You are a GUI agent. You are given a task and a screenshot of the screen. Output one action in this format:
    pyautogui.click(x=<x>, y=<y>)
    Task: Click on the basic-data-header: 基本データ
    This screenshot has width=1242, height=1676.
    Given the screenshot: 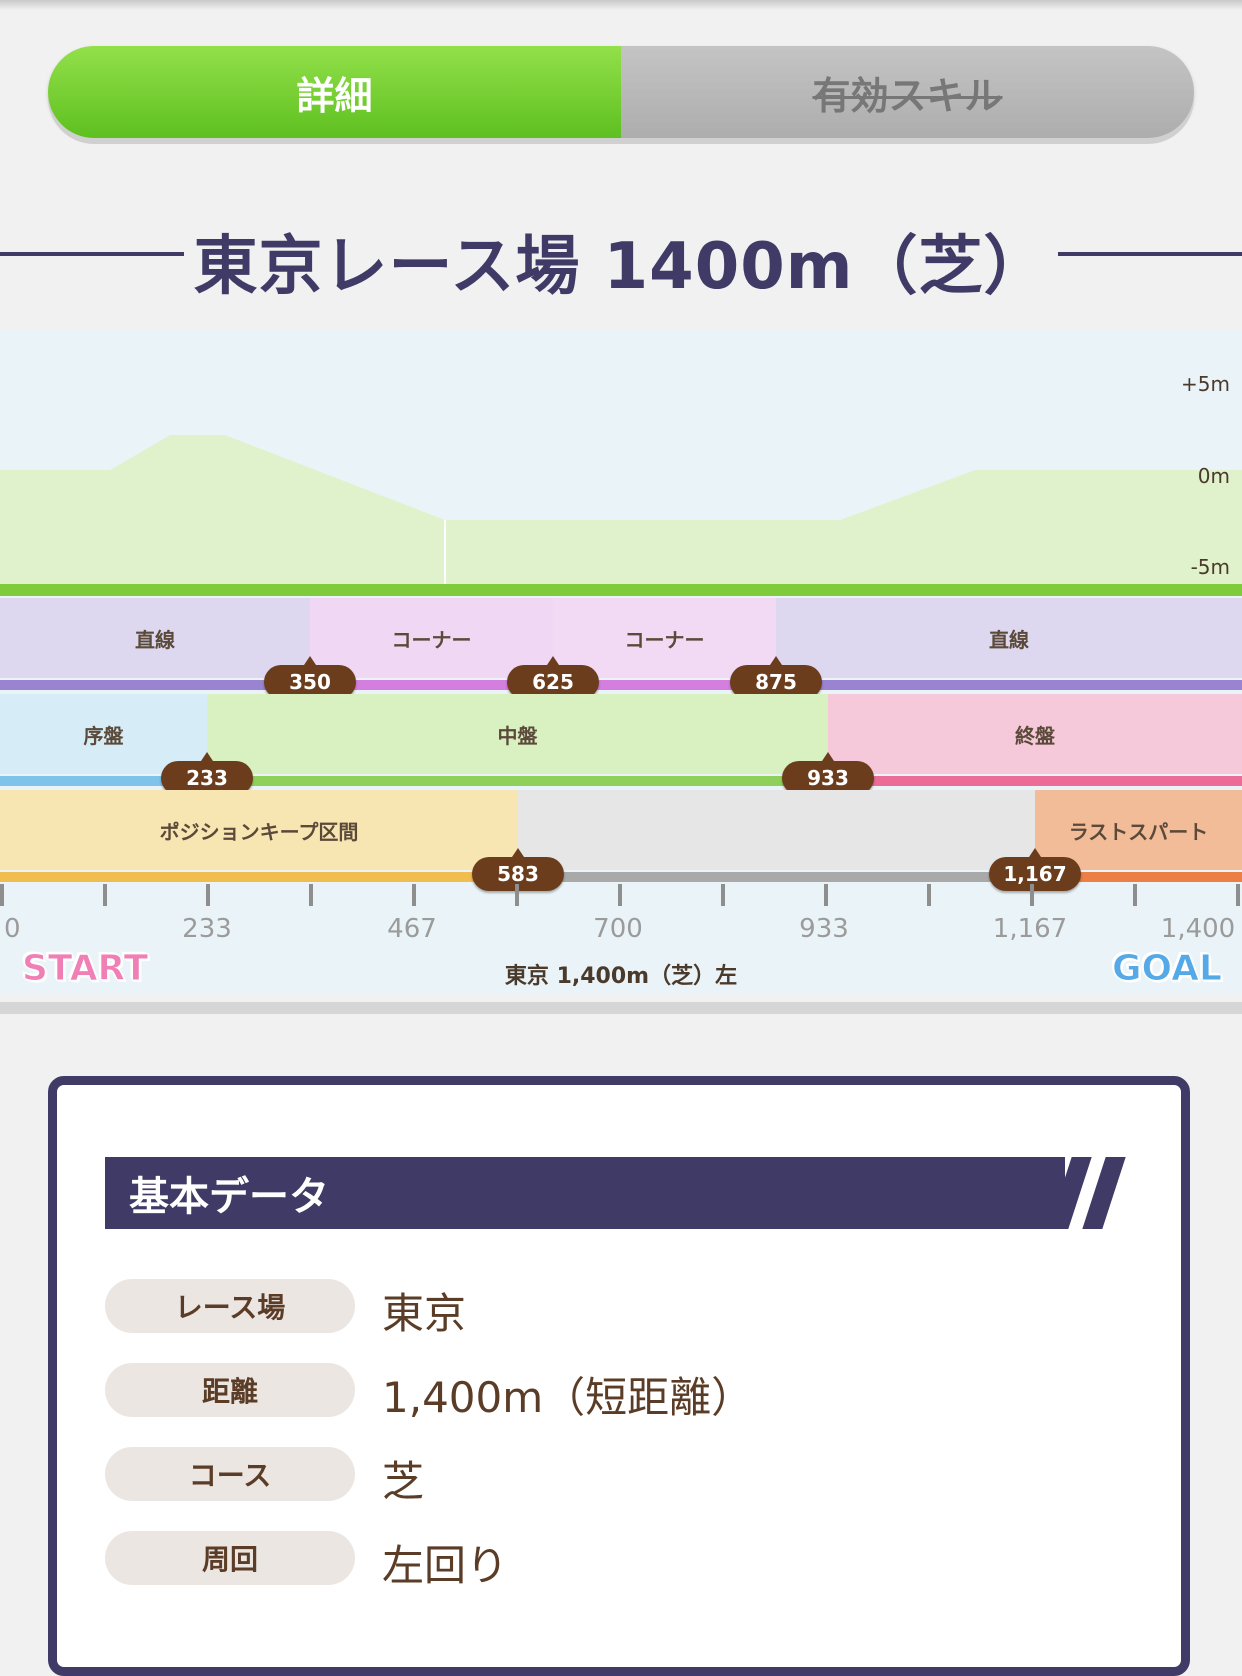 What is the action you would take?
    pyautogui.click(x=585, y=1193)
    